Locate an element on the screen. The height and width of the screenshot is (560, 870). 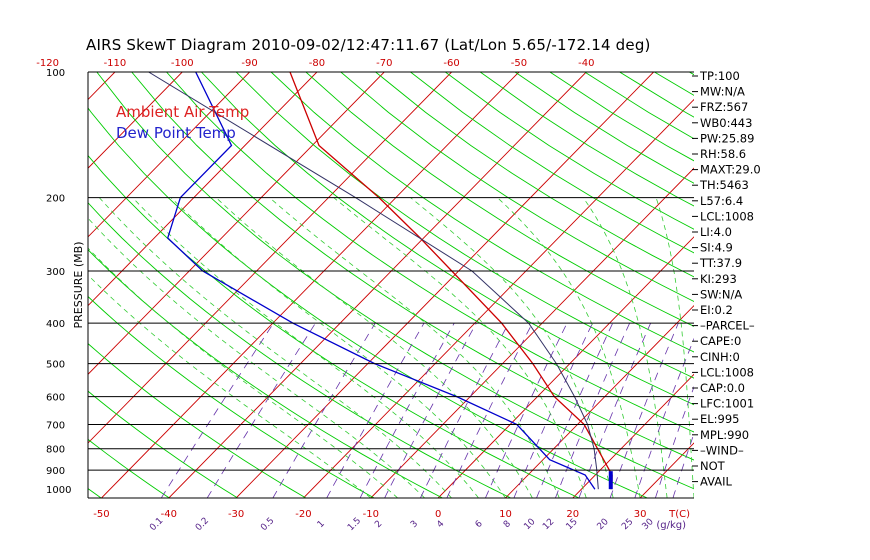
index-label: CAPE:0 is located at coordinates (720, 341).